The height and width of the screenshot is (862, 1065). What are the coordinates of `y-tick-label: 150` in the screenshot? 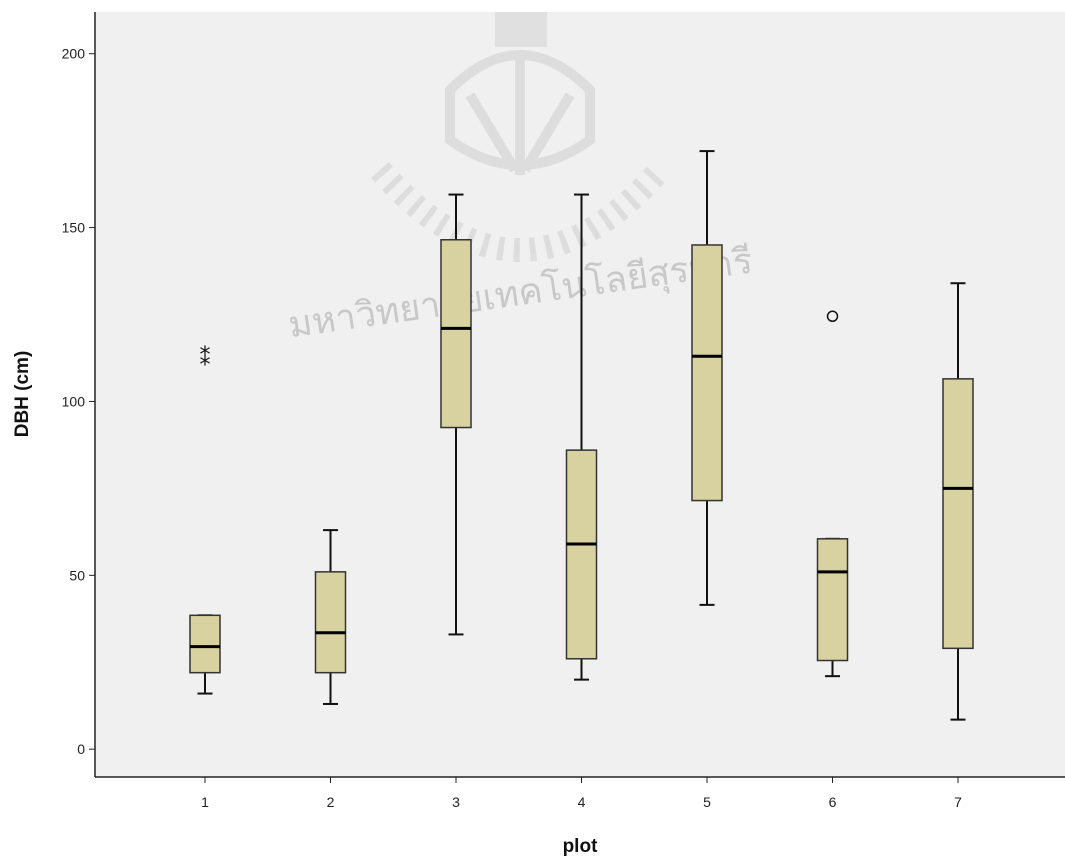 It's located at (74, 228).